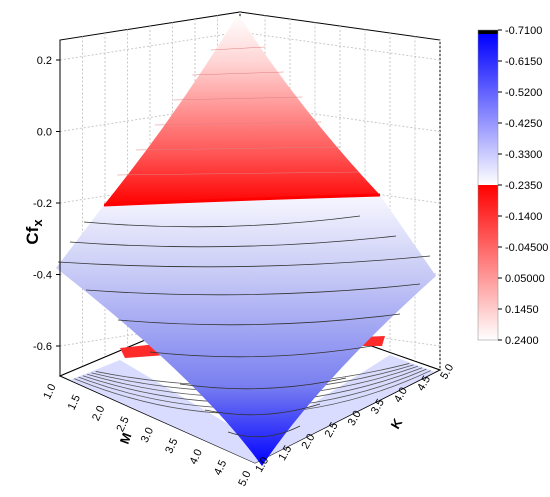 The height and width of the screenshot is (497, 550). I want to click on z-tick-label: 0.2, so click(44, 61).